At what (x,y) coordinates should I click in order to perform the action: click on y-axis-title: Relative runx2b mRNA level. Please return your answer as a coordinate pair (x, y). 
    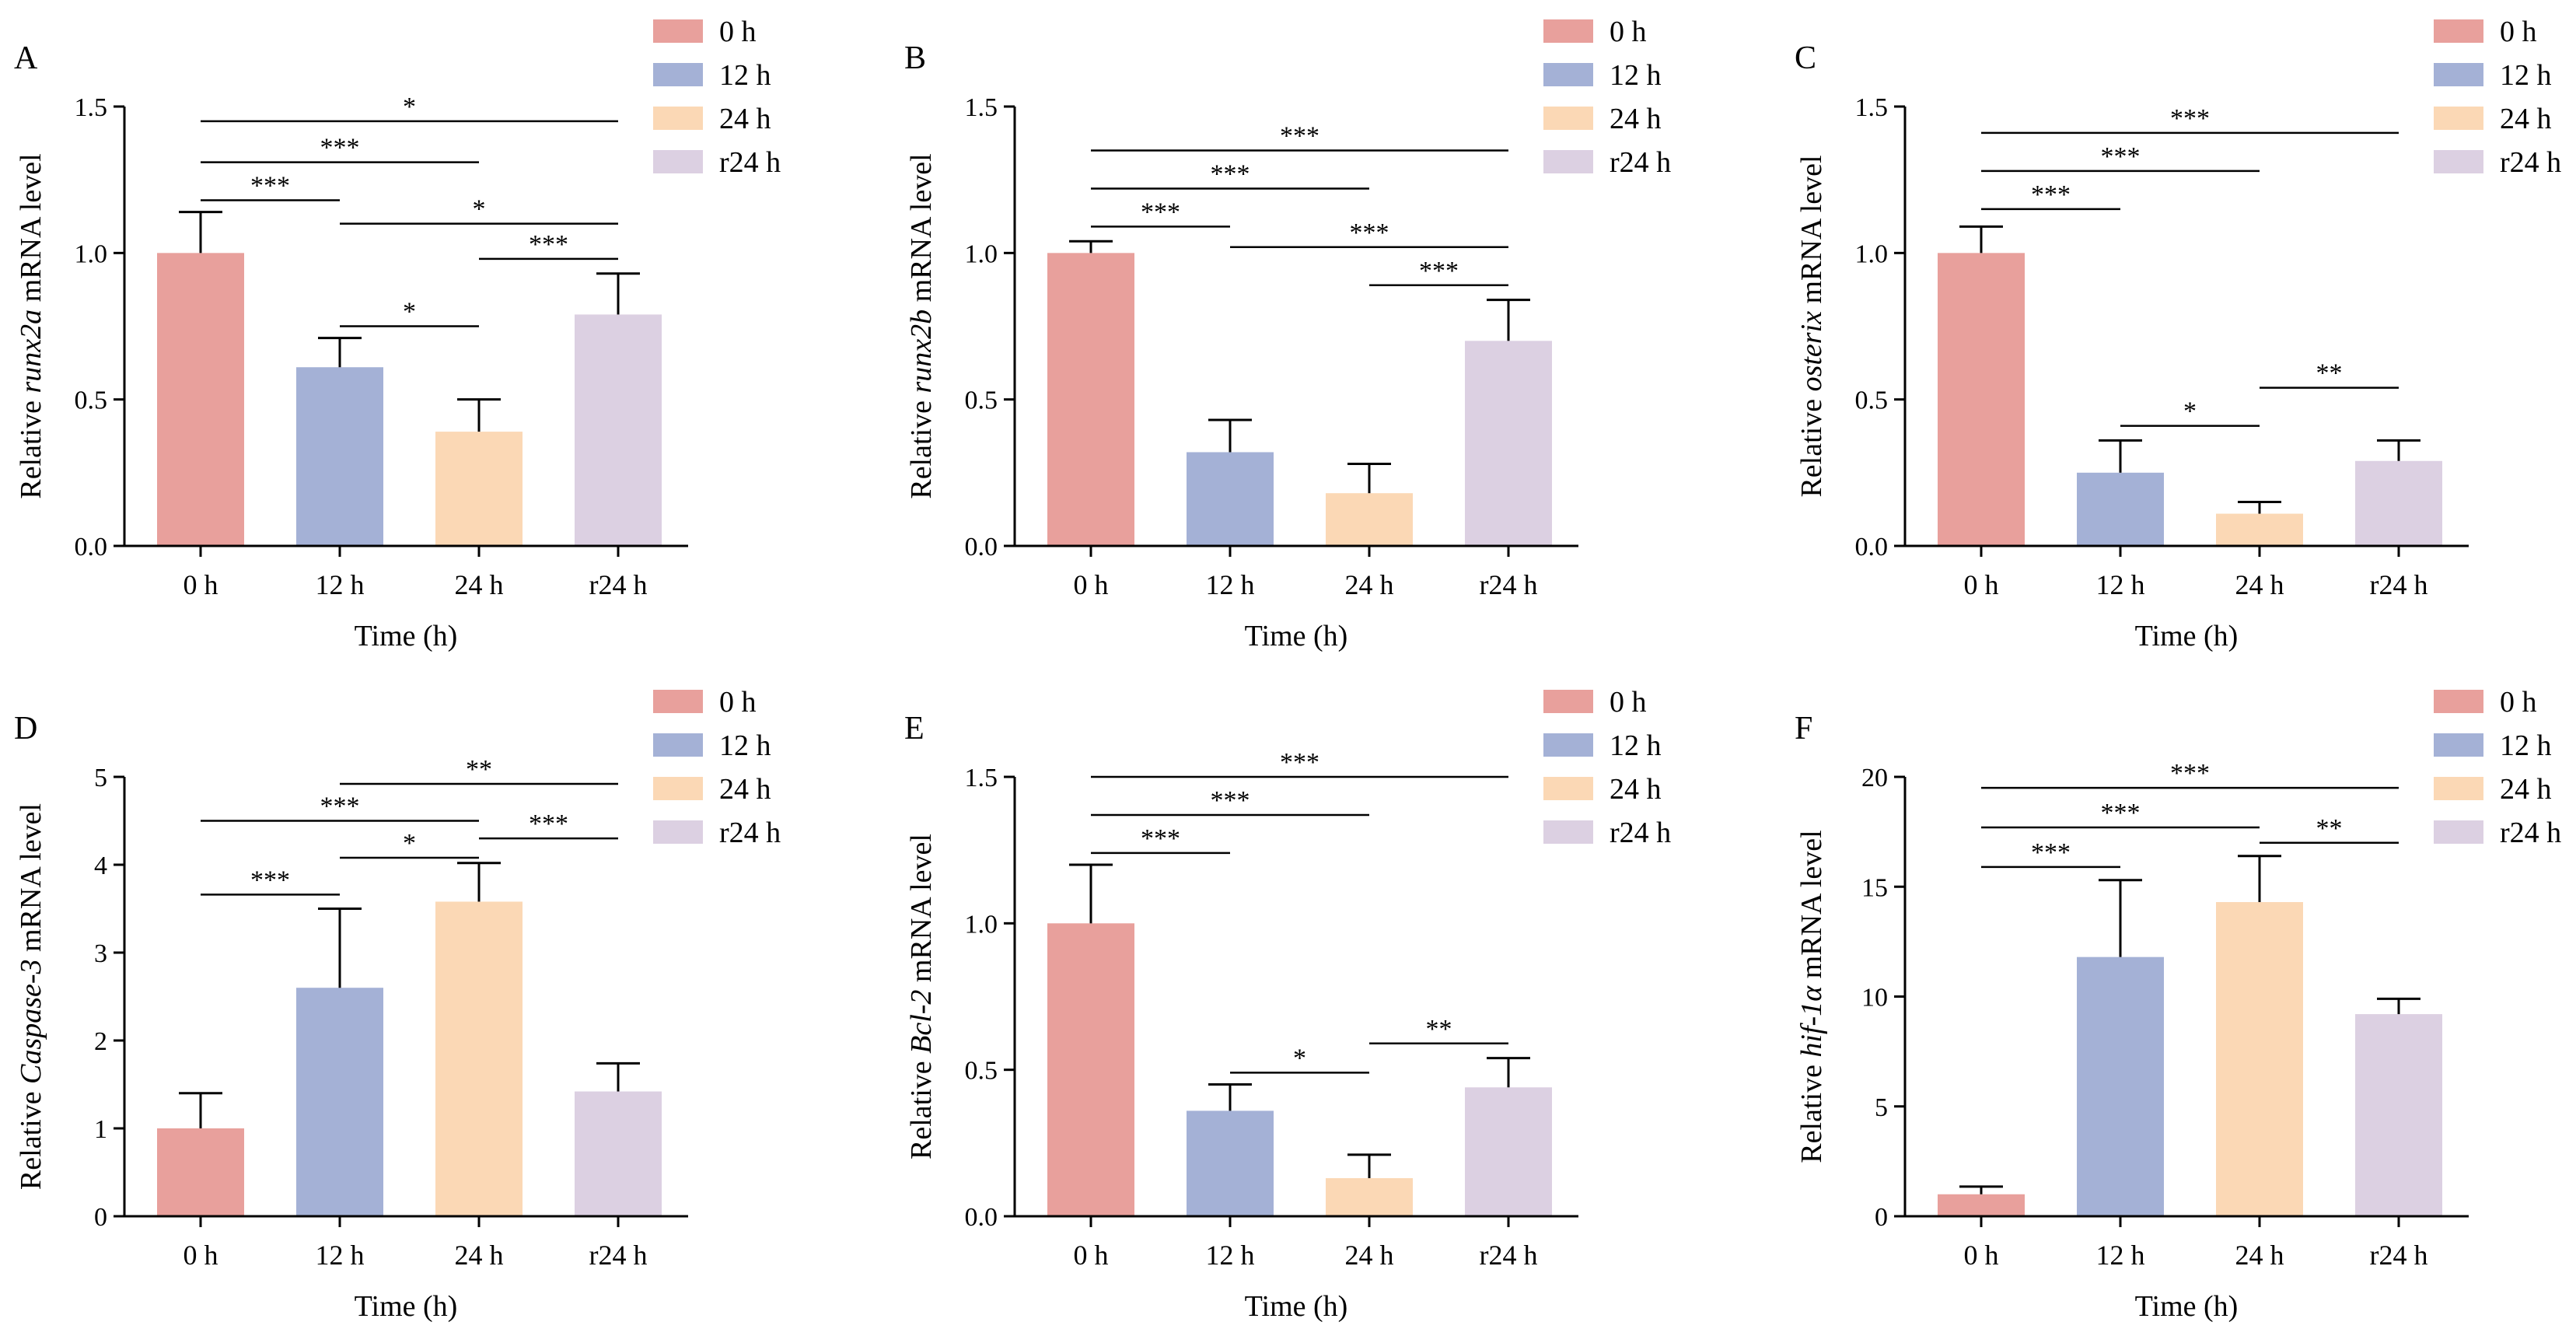
    Looking at the image, I should click on (921, 325).